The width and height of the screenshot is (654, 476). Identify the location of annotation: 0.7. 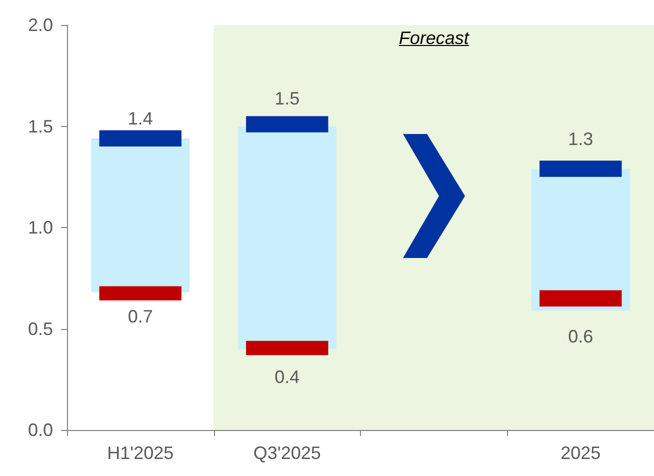
(140, 316).